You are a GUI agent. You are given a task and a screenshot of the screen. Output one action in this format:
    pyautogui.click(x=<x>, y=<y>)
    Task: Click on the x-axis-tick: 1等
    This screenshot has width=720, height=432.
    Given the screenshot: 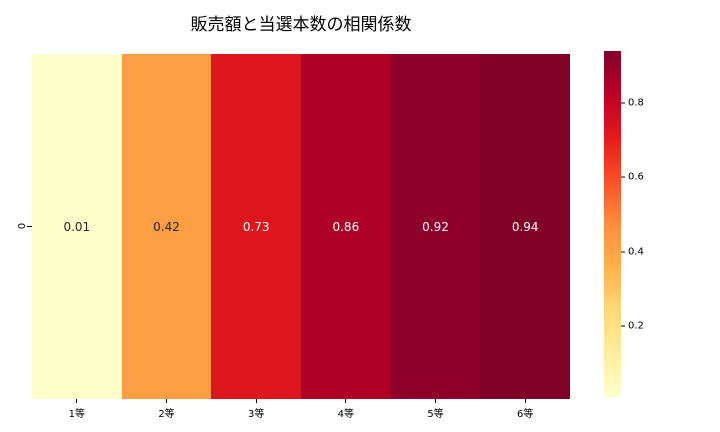 What is the action you would take?
    pyautogui.click(x=77, y=409)
    